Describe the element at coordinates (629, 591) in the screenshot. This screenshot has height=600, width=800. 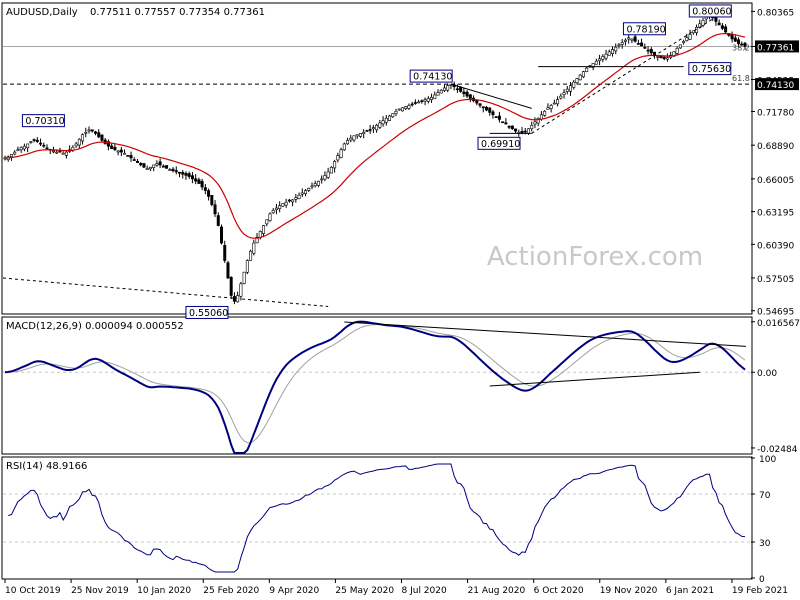
I see `x-axis-label: 19 Nov 2020` at that location.